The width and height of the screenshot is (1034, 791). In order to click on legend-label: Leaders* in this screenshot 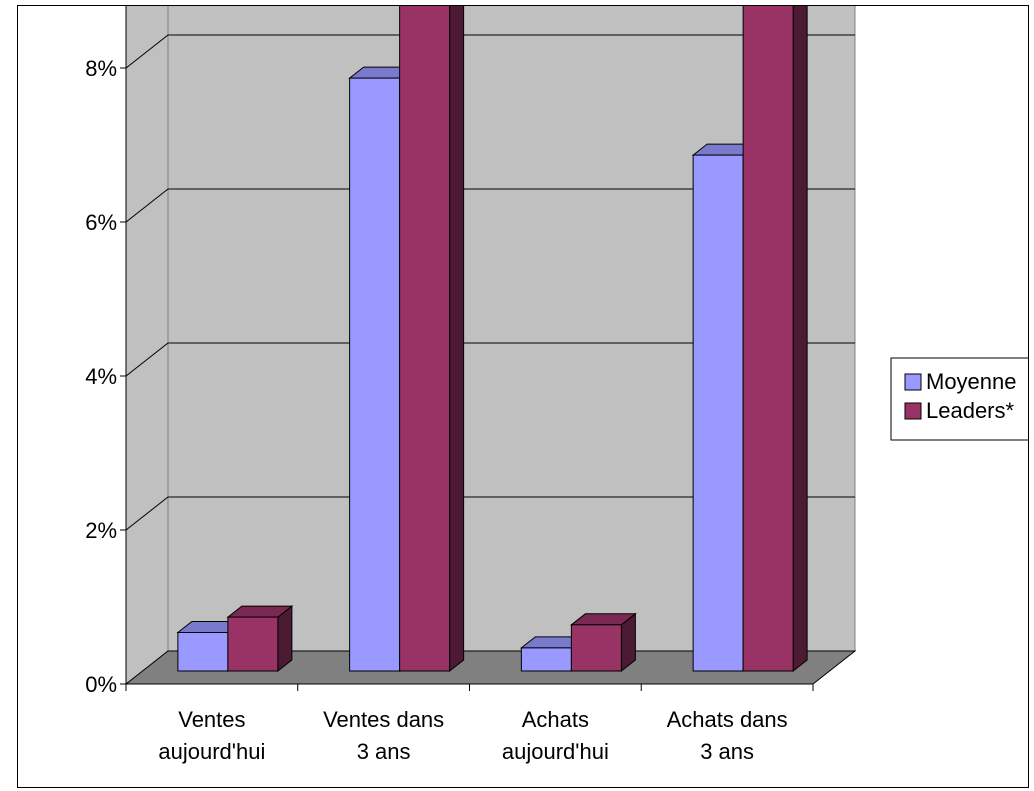, I will do `click(970, 410)`.